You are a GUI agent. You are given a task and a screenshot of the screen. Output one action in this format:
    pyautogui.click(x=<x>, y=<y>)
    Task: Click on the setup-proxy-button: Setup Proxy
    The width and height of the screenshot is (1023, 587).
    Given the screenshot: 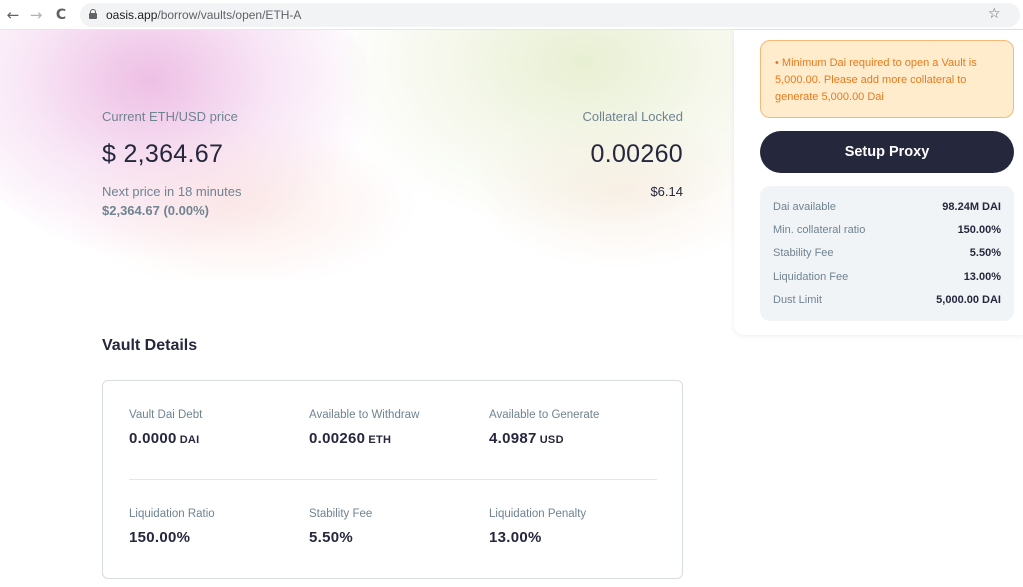 What is the action you would take?
    pyautogui.click(x=887, y=152)
    